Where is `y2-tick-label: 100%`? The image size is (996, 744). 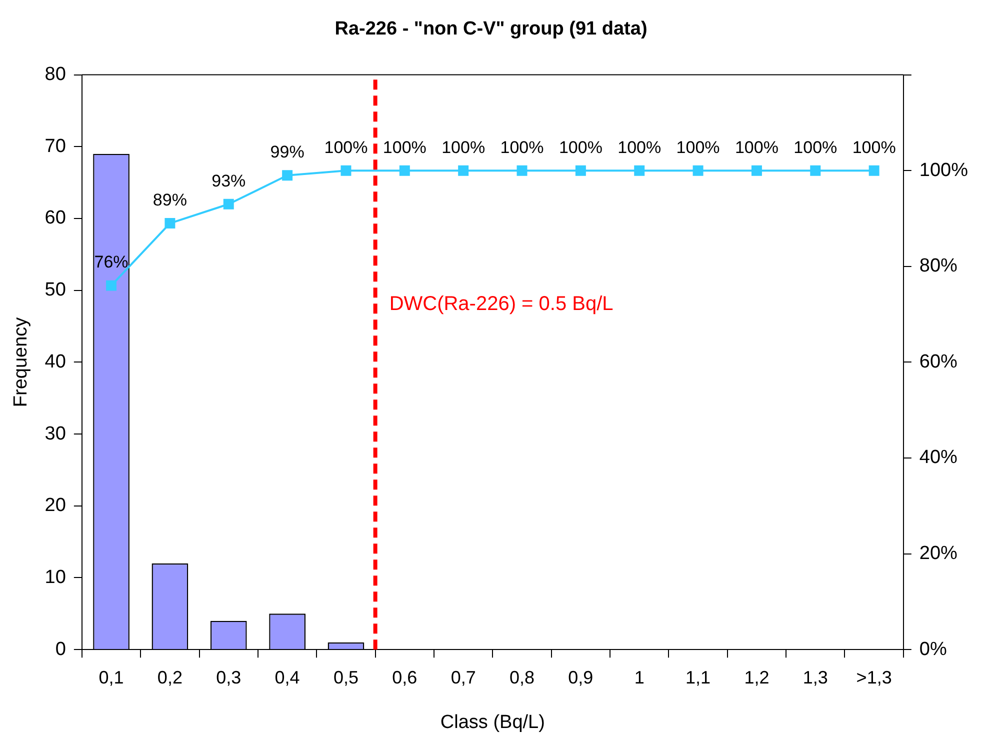 y2-tick-label: 100% is located at coordinates (943, 170).